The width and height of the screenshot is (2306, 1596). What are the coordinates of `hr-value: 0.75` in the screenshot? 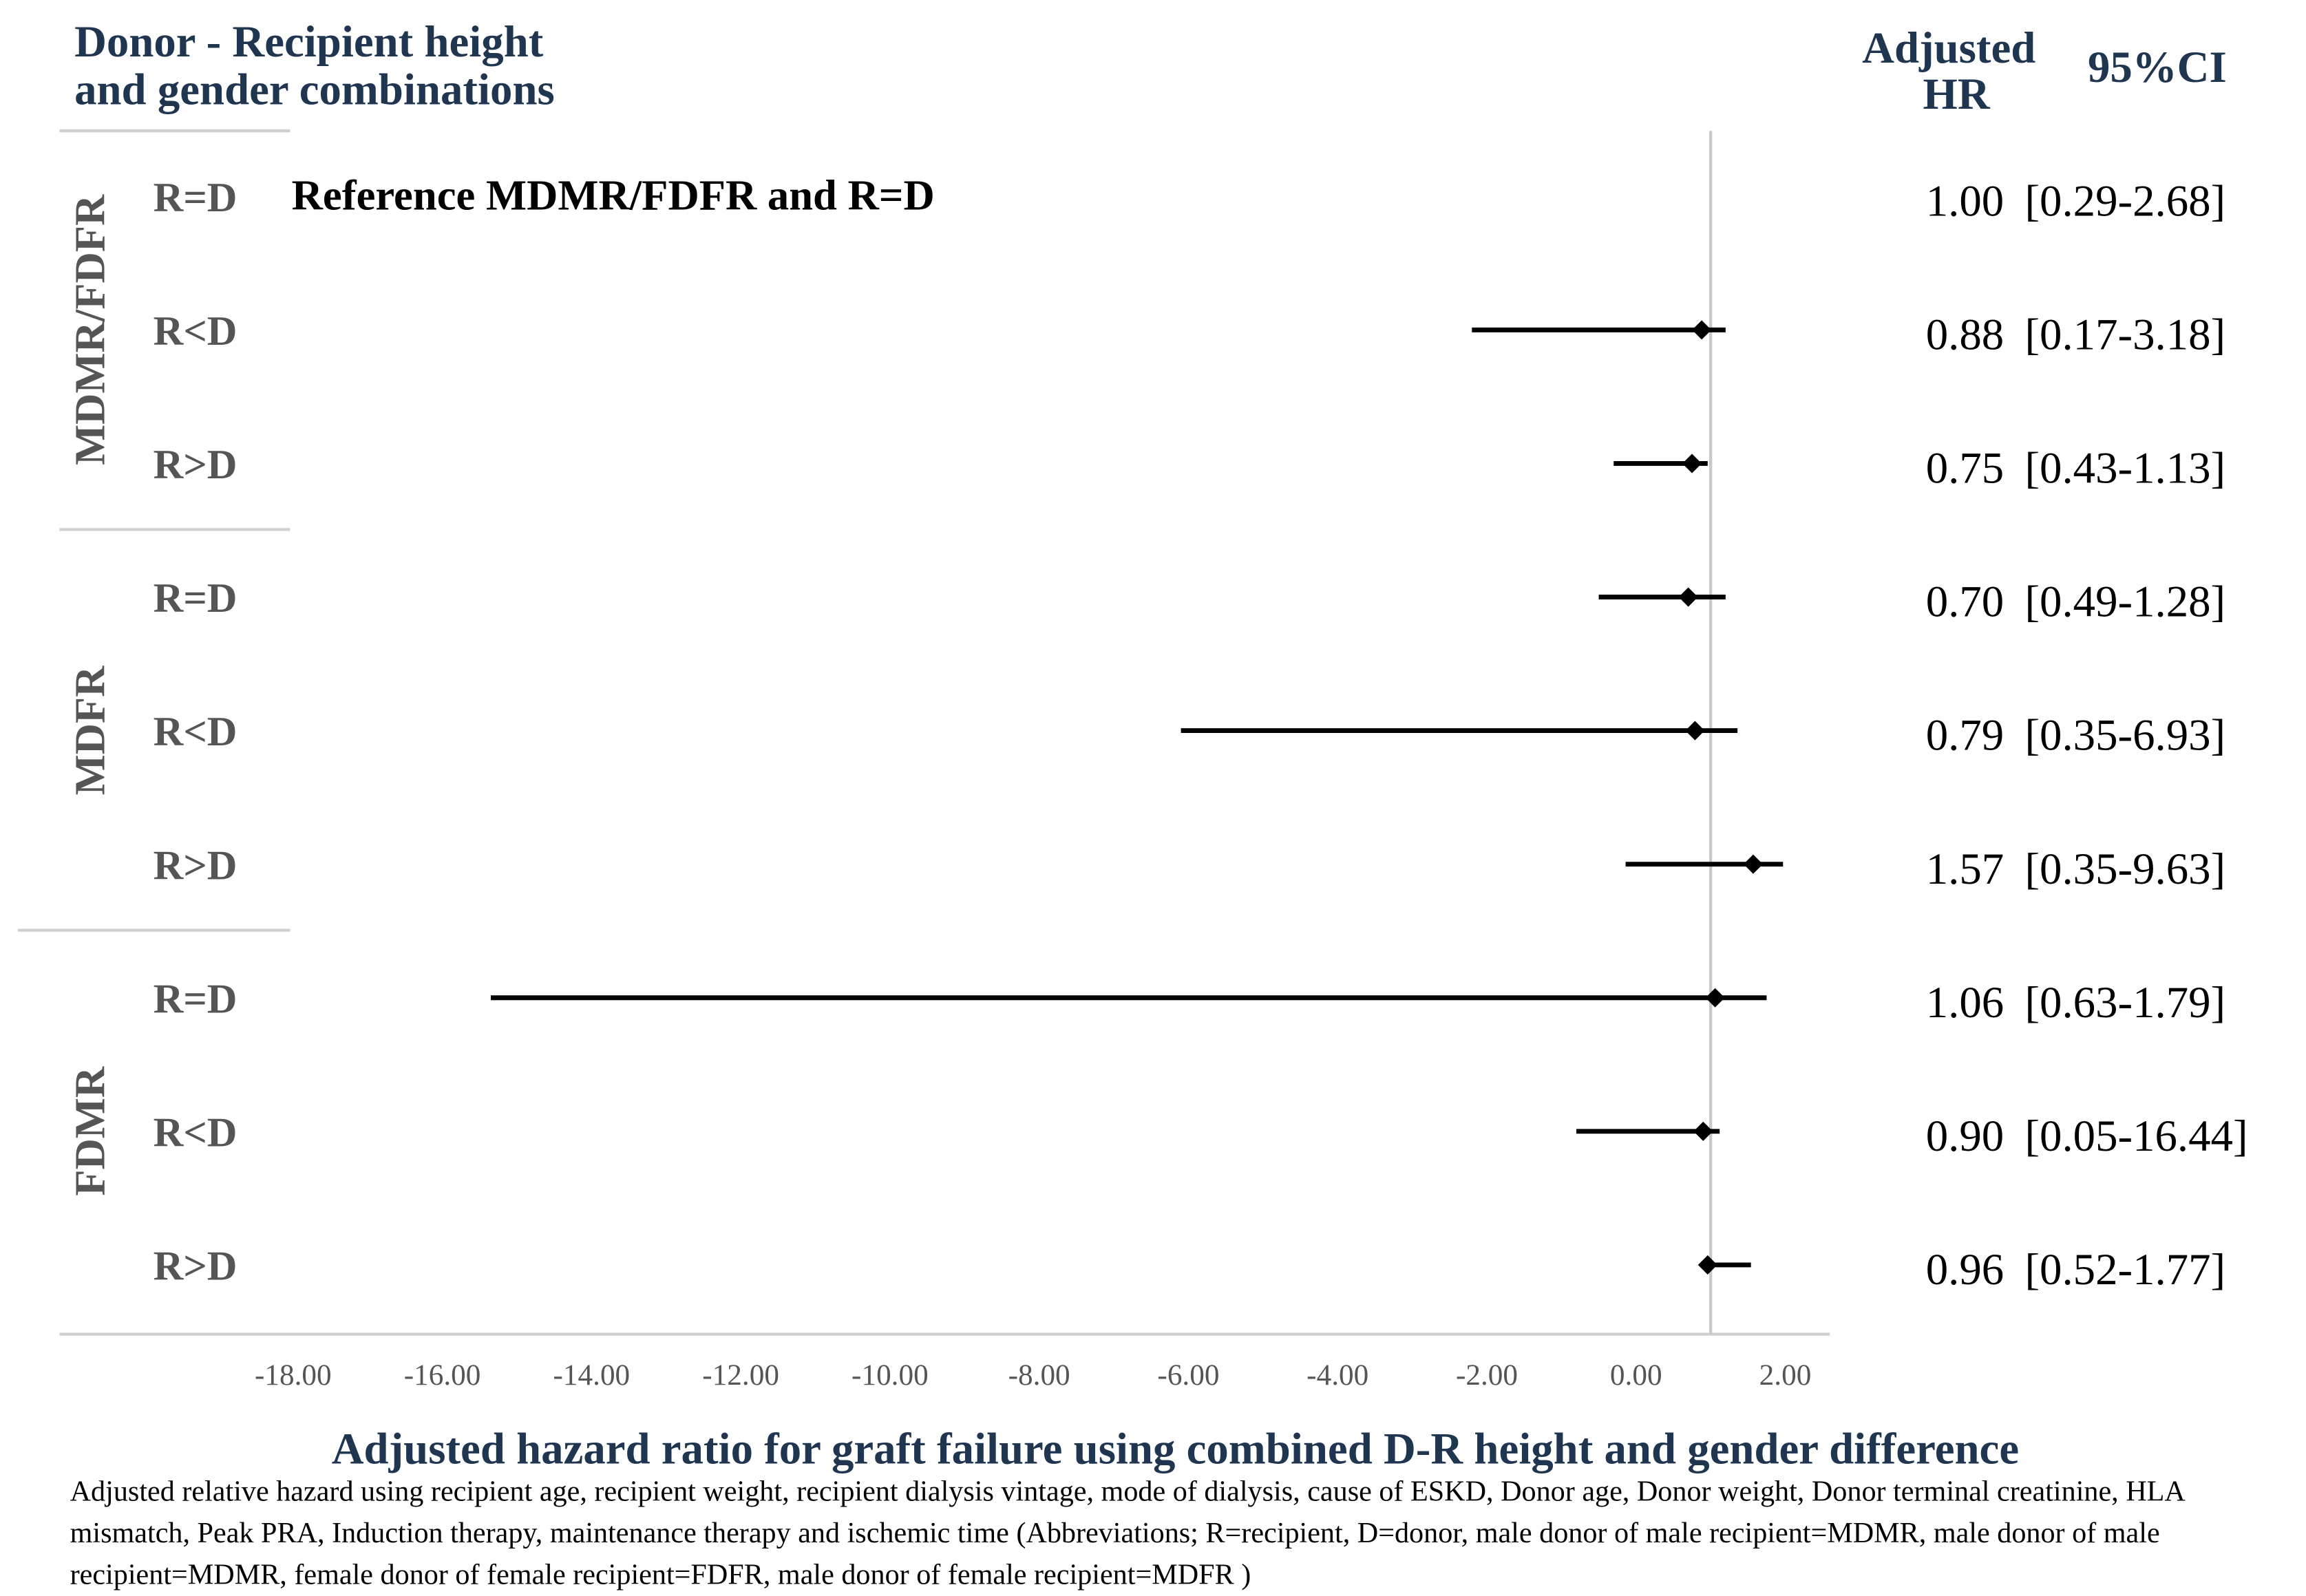 It's located at (1965, 468).